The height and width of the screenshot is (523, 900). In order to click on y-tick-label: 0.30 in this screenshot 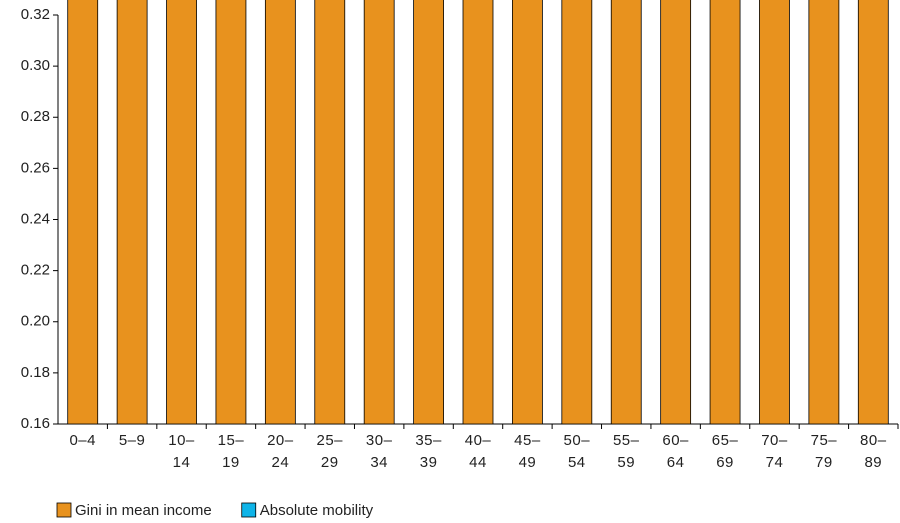, I will do `click(35, 65)`.